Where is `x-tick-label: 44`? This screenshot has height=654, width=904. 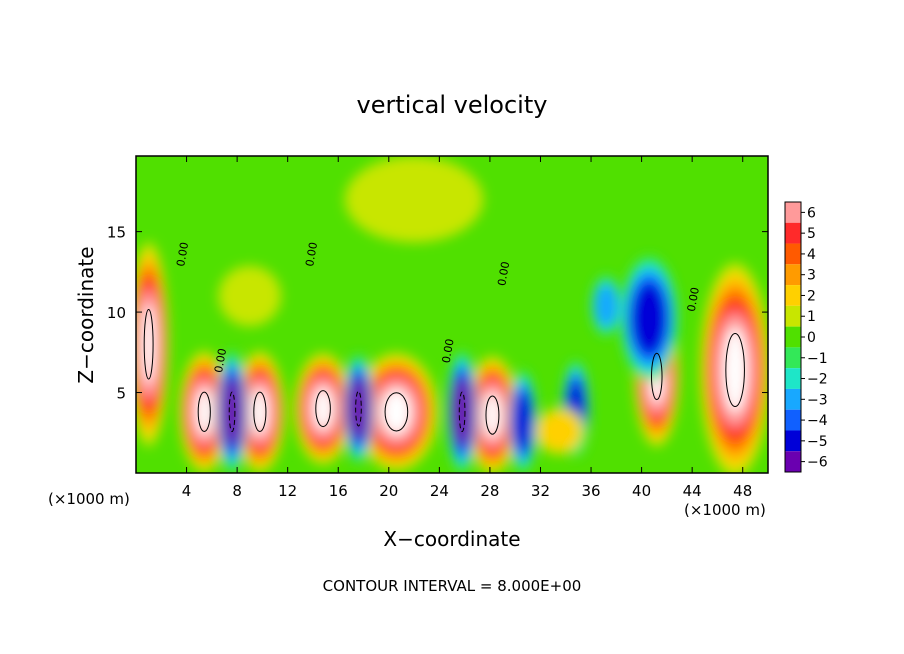 x-tick-label: 44 is located at coordinates (692, 491).